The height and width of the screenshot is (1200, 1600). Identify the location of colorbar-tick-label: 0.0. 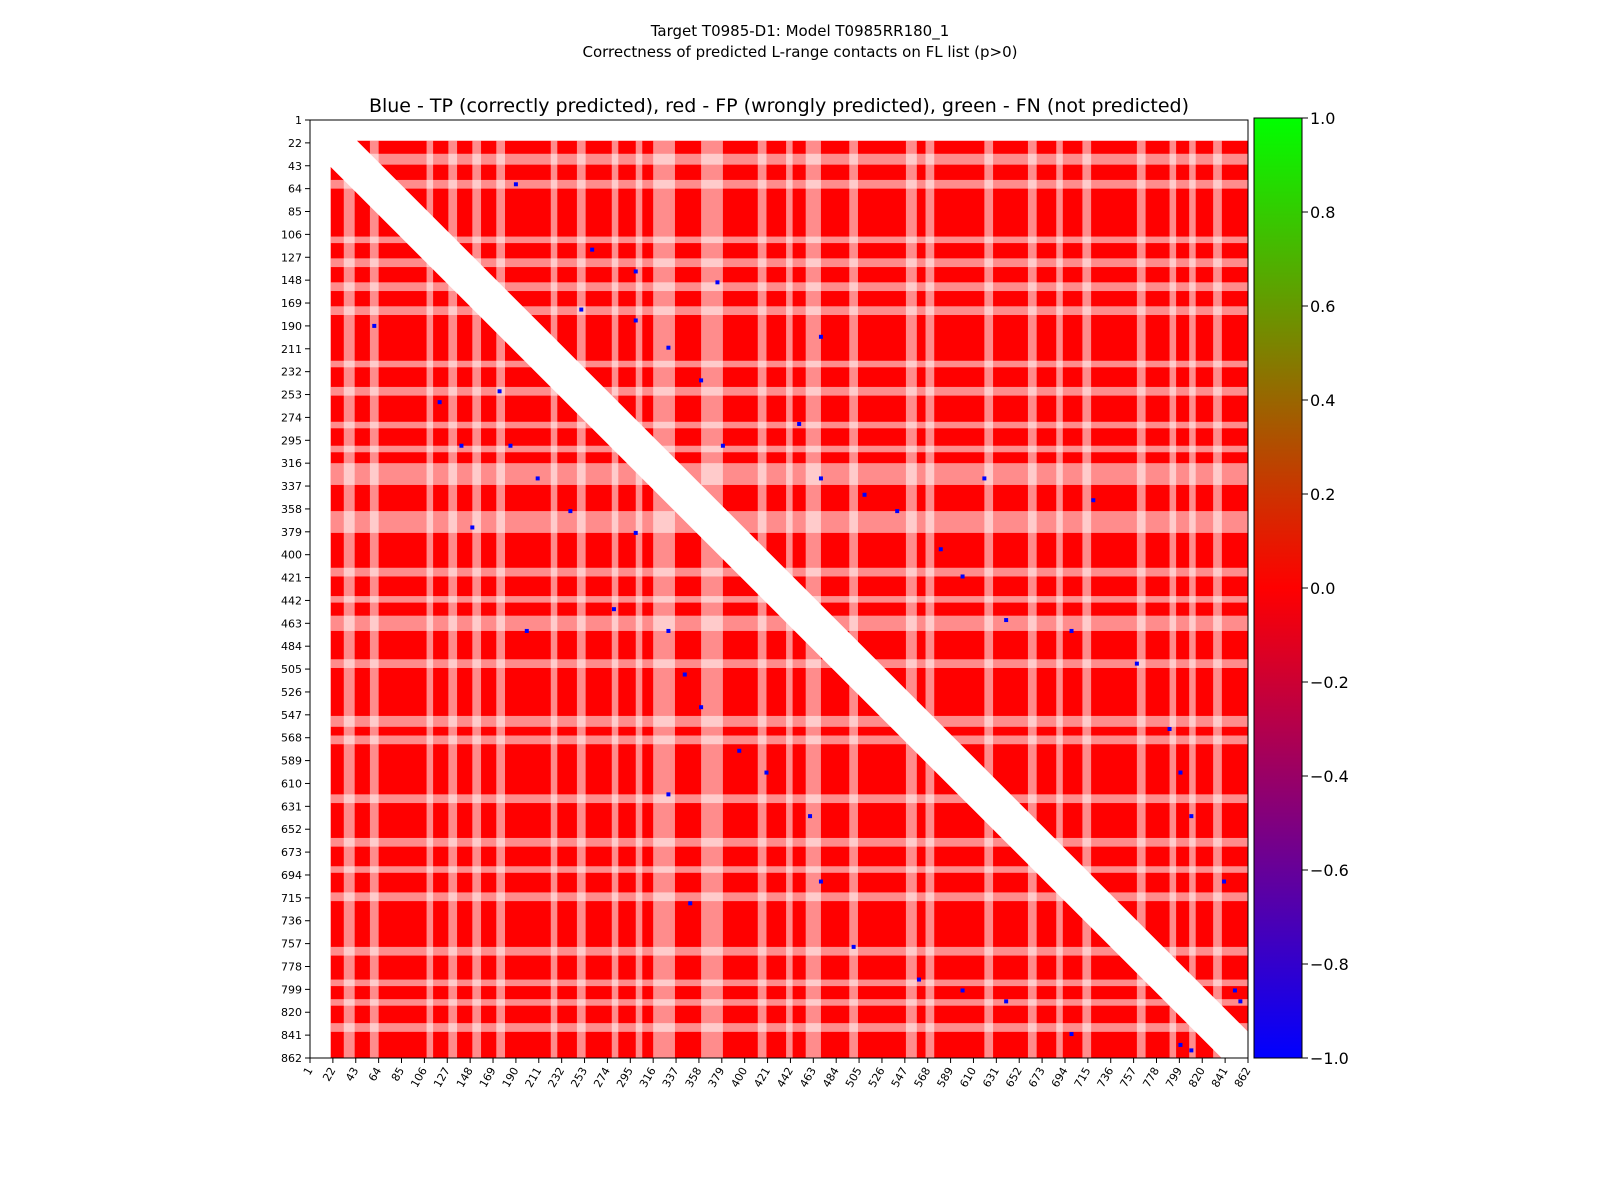
(1322, 588).